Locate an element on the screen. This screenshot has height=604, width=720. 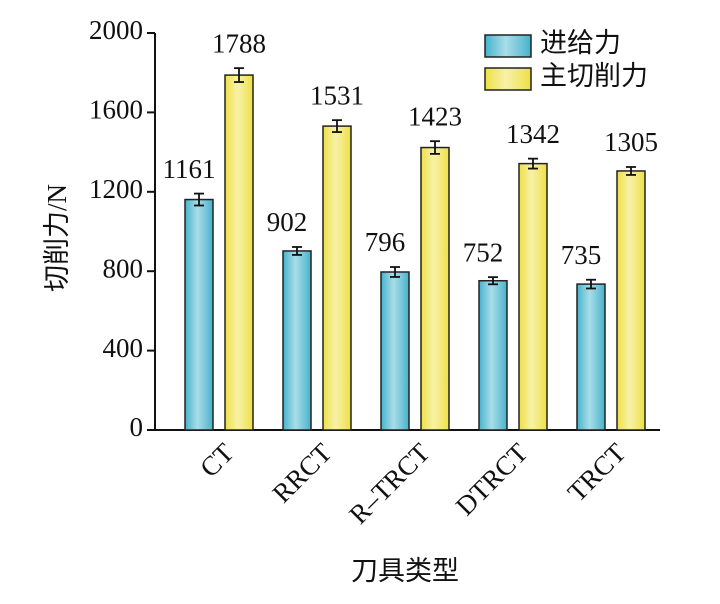
x-tick-label: R–TRCT is located at coordinates (389, 483).